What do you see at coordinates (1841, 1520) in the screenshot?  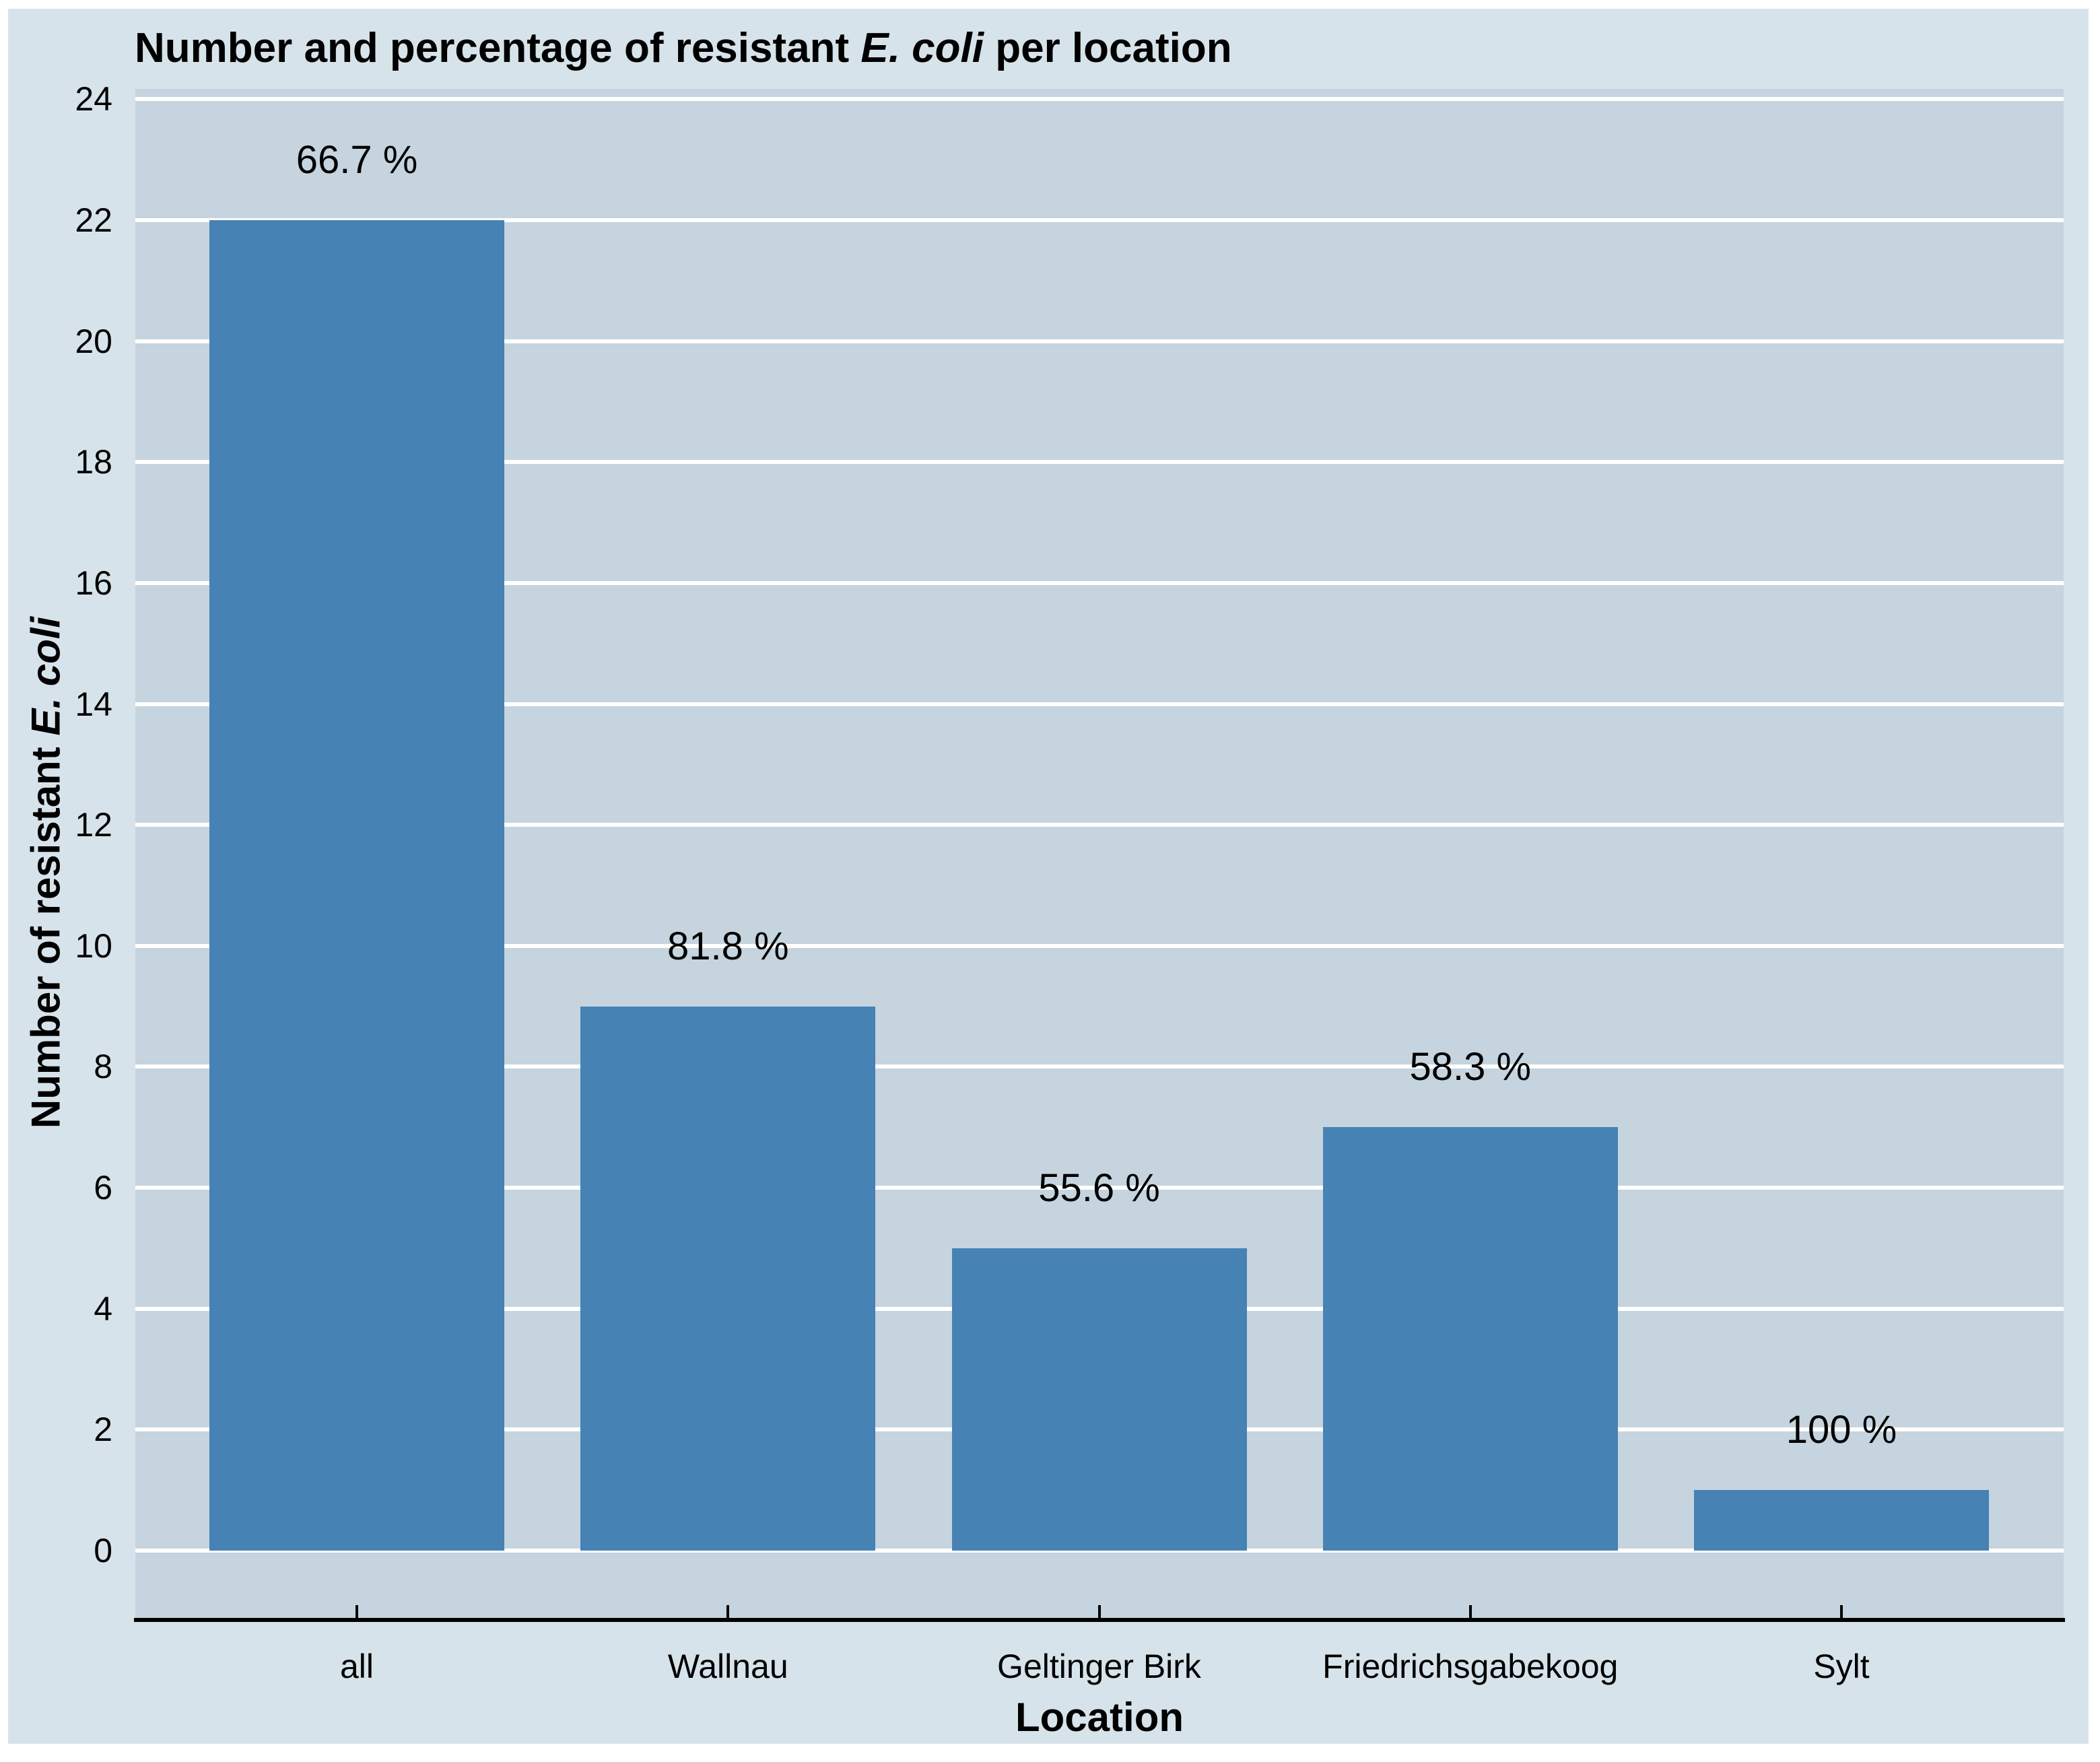 I see `bar-sylt` at bounding box center [1841, 1520].